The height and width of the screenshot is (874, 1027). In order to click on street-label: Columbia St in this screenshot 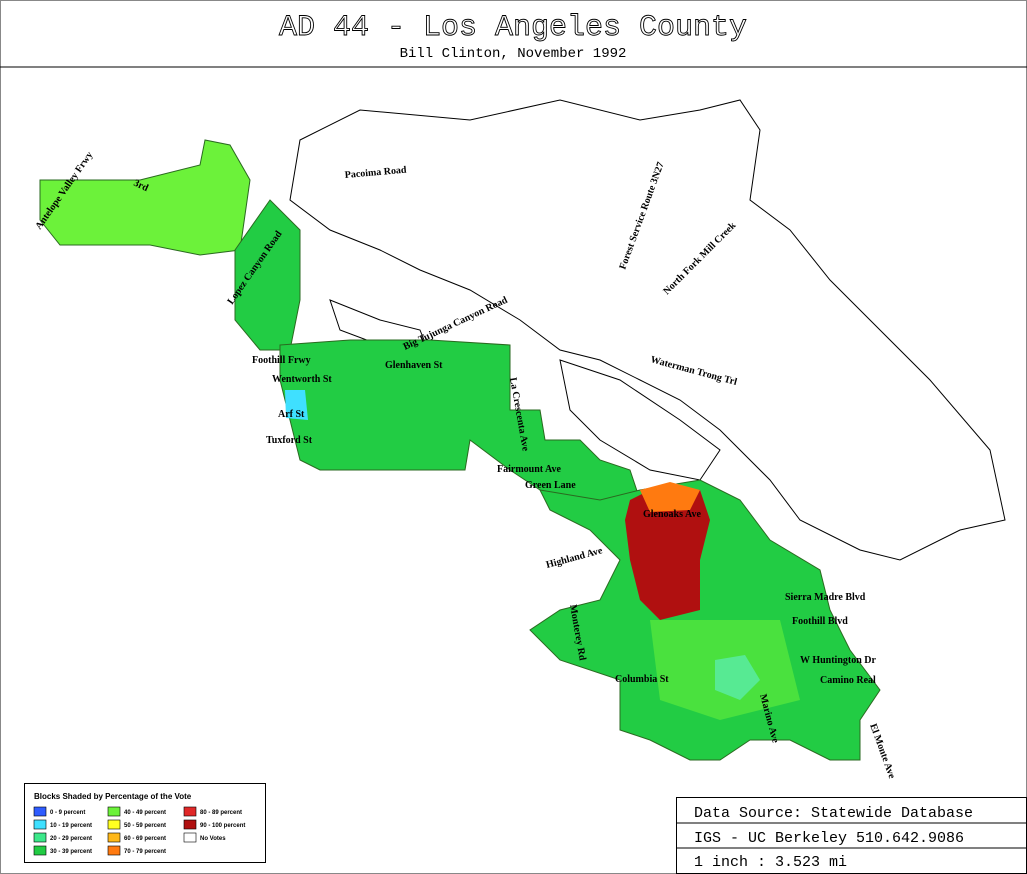, I will do `click(642, 679)`.